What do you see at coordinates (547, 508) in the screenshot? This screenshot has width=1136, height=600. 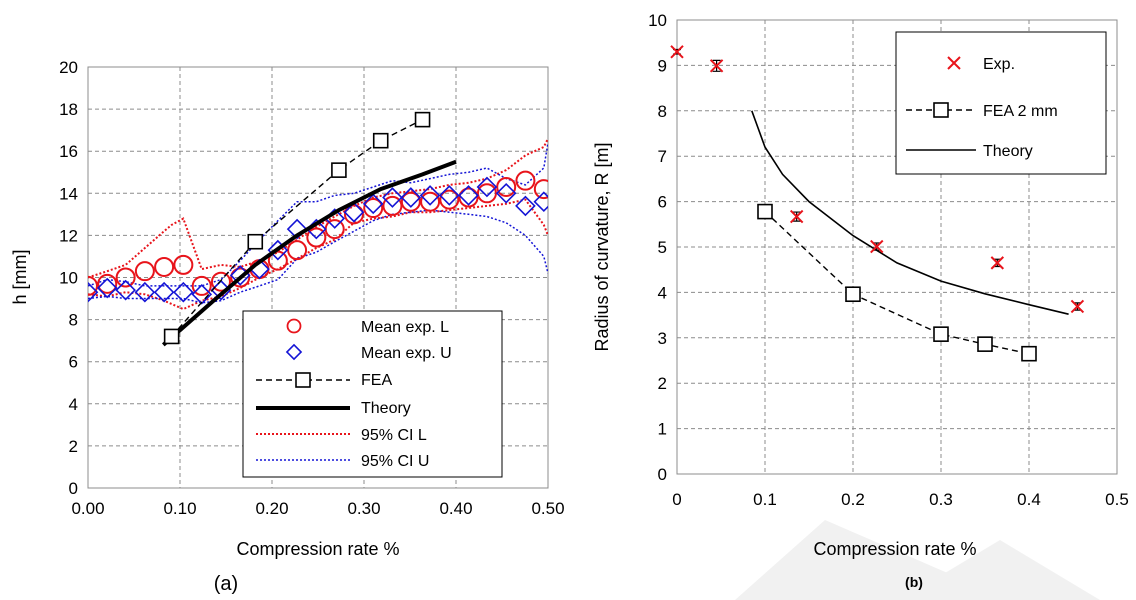 I see `chart-a-x-tick-label: 0.50` at bounding box center [547, 508].